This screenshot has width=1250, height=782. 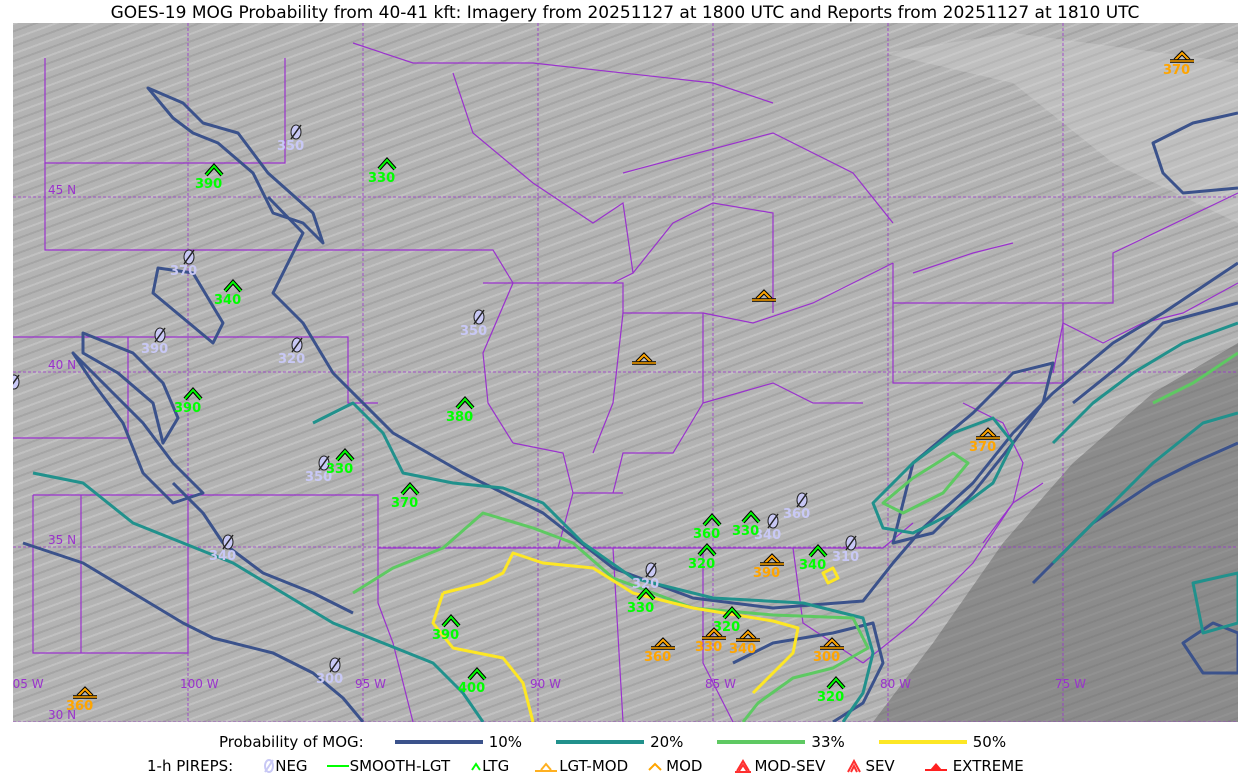 I want to click on pirep-neg: 370, so click(x=183, y=264).